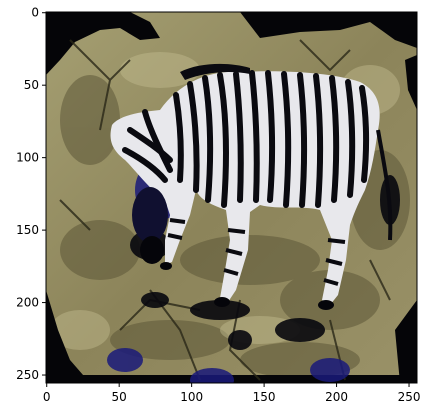 Image resolution: width=431 pixels, height=418 pixels. I want to click on y-axis: 0 50 100 150 200 250, so click(31, 194).